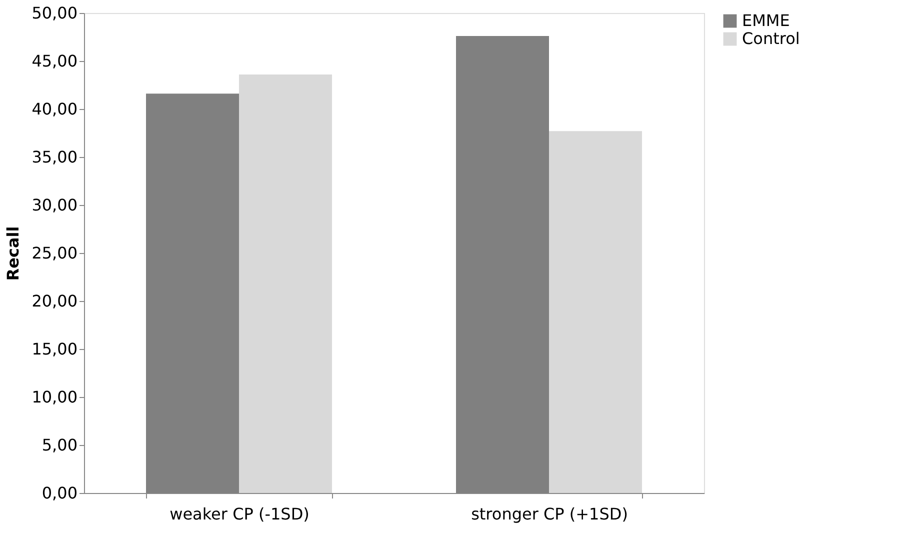 The width and height of the screenshot is (907, 550). Describe the element at coordinates (55, 397) in the screenshot. I see `y-tick-label: 10,00` at that location.